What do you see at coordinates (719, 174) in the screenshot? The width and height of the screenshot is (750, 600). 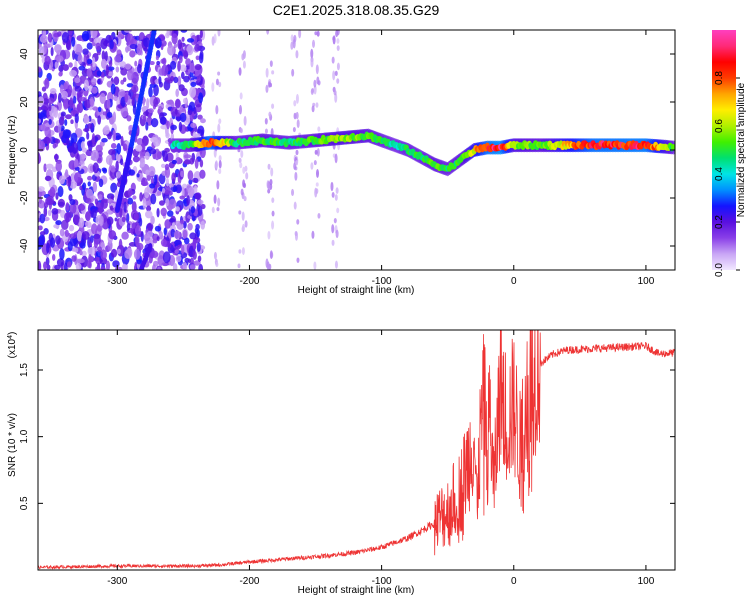 I see `colorbar-tick-label: 0.4` at bounding box center [719, 174].